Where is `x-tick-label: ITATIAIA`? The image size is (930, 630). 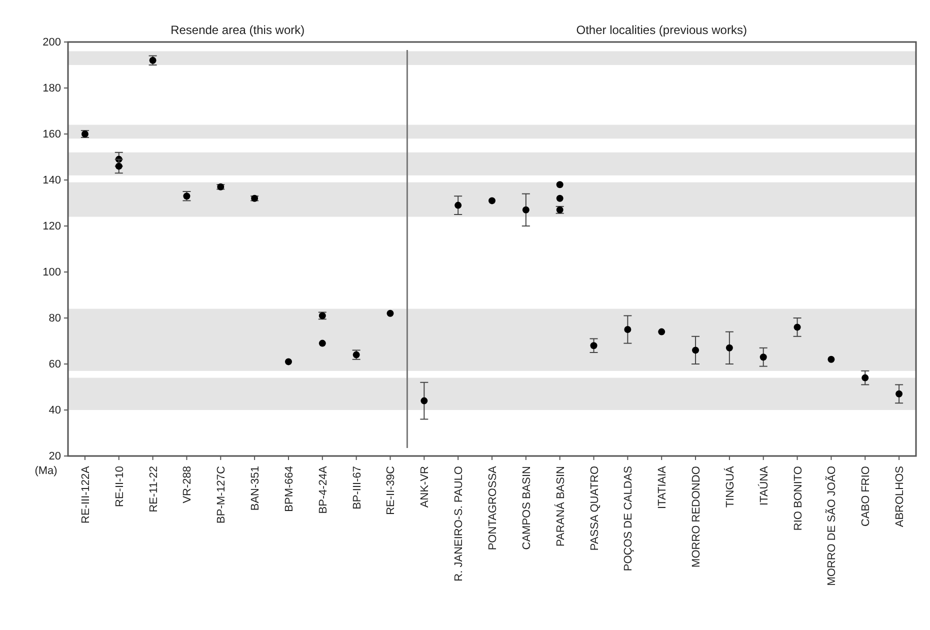 x-tick-label: ITATIAIA is located at coordinates (662, 487).